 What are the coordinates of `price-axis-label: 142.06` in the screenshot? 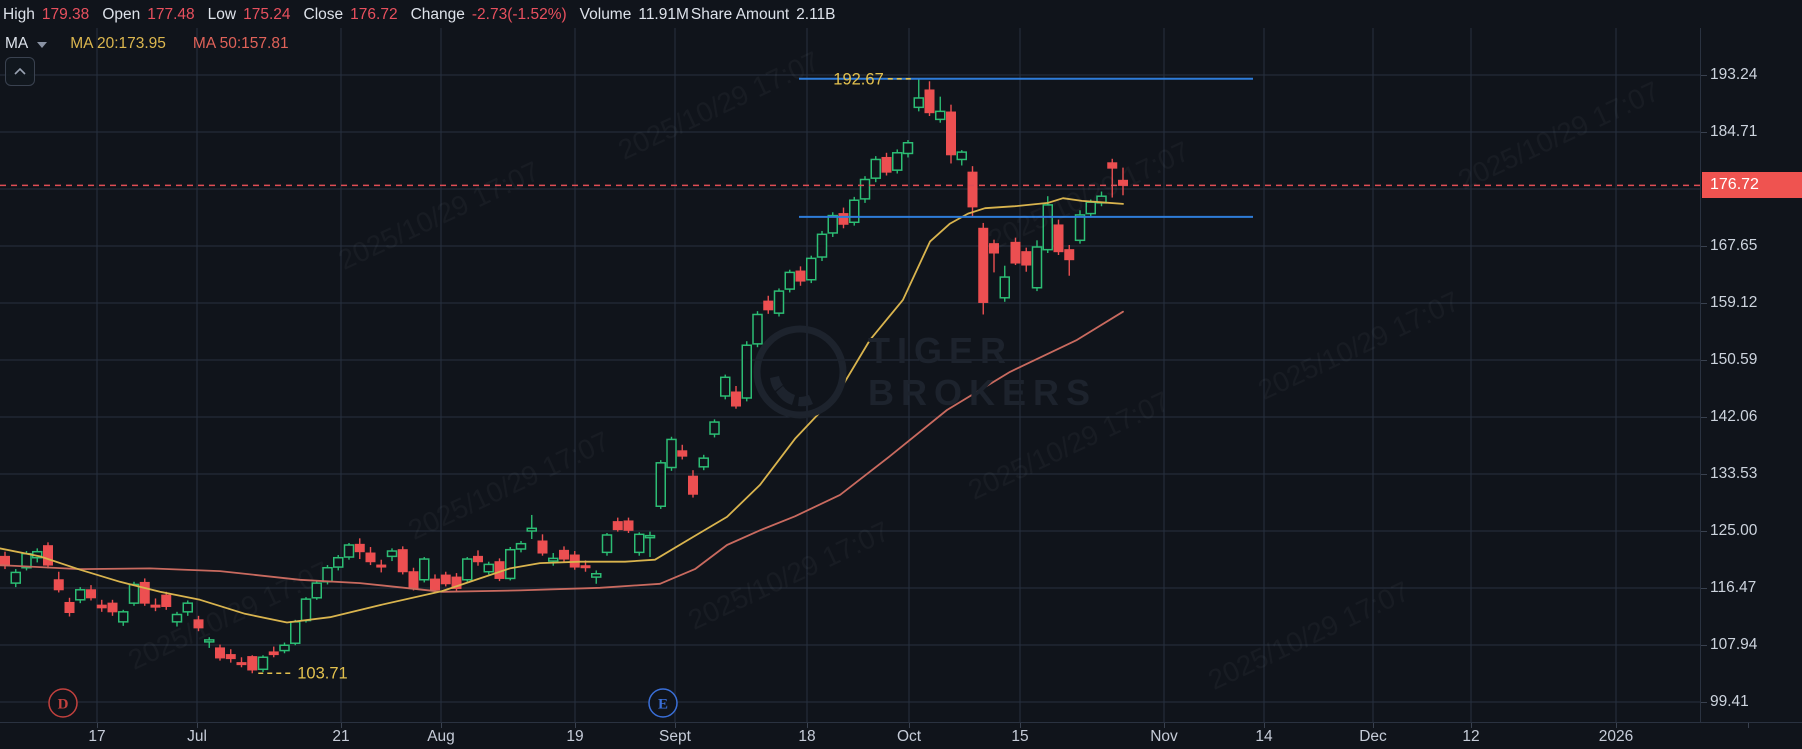 It's located at (1734, 416).